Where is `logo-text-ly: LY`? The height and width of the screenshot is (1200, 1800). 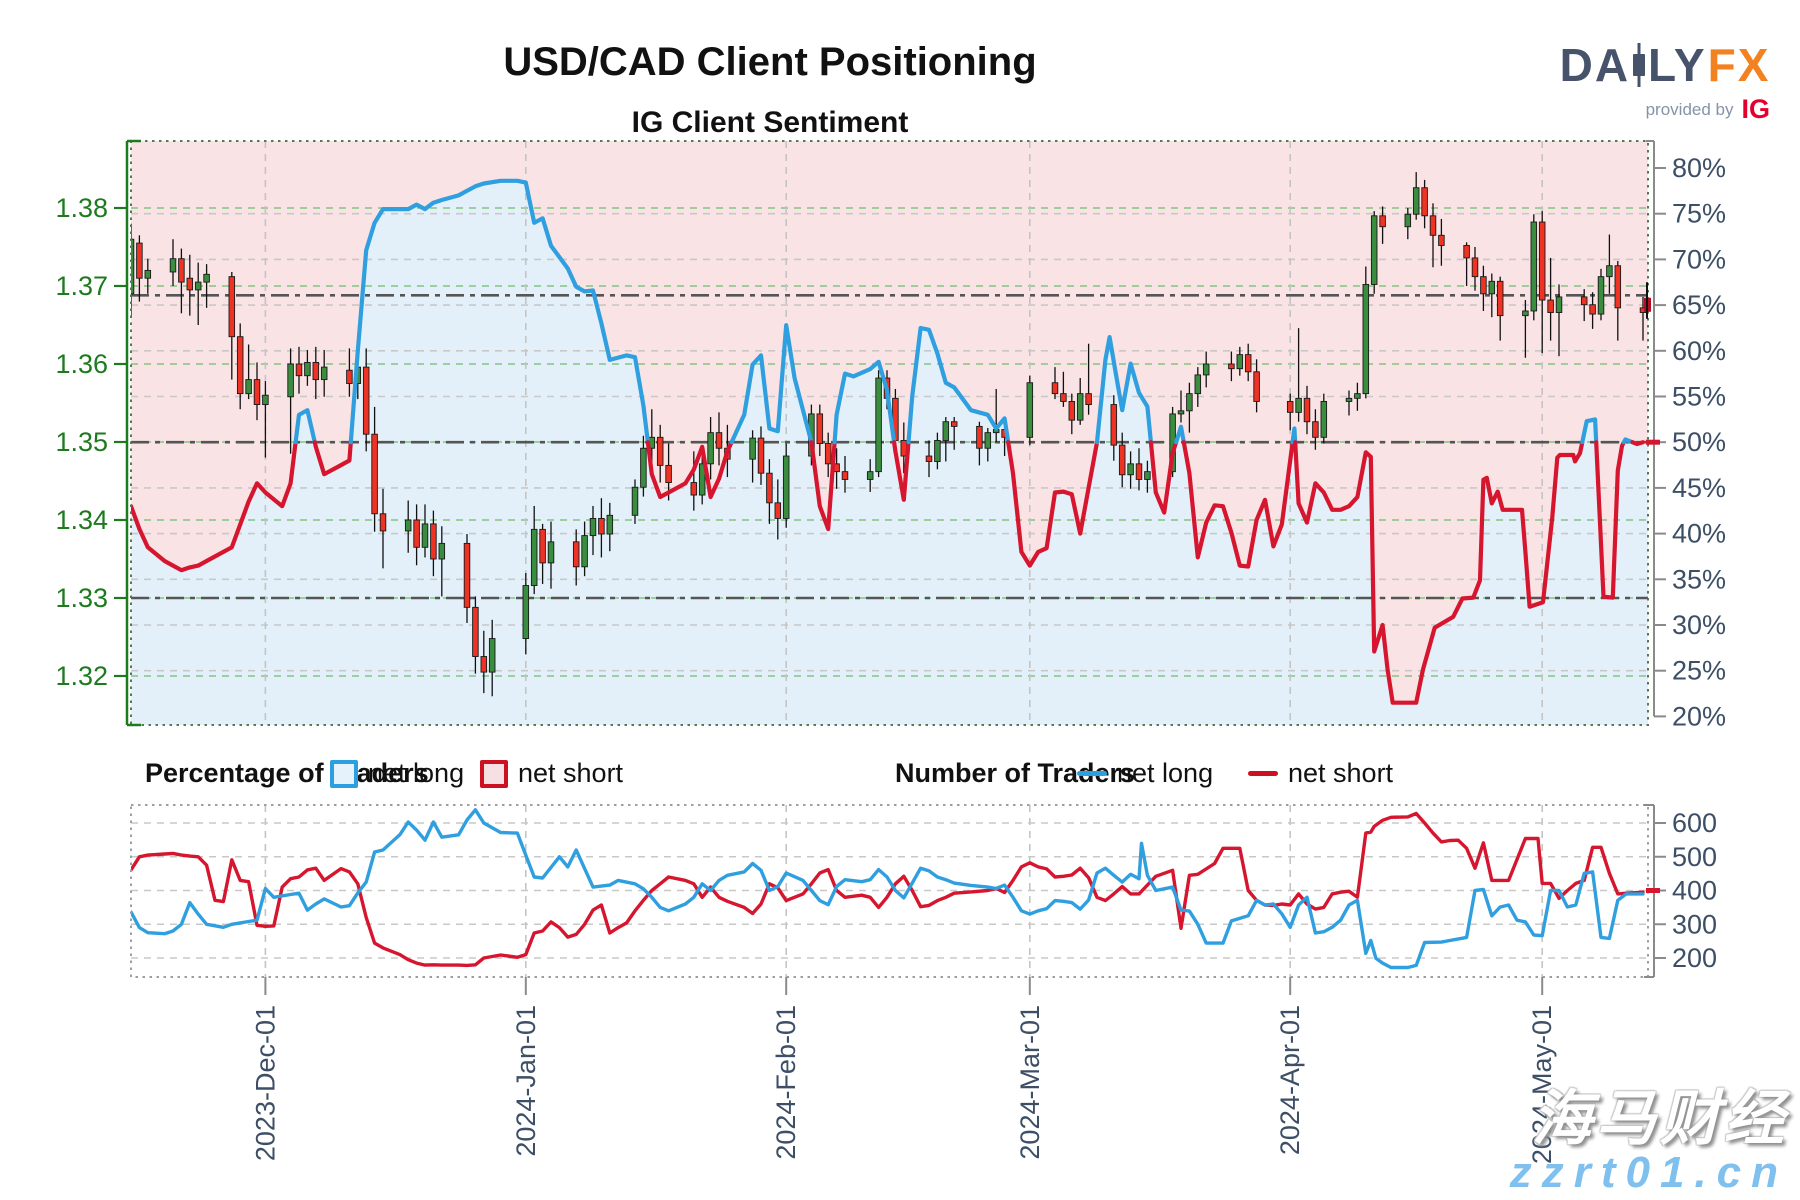 logo-text-ly: LY is located at coordinates (1677, 65).